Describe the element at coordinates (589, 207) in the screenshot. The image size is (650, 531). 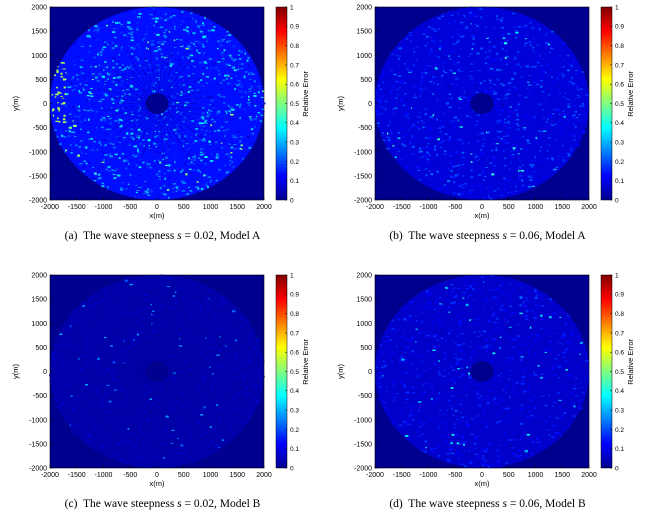
I see `x-tick-label: 2000` at that location.